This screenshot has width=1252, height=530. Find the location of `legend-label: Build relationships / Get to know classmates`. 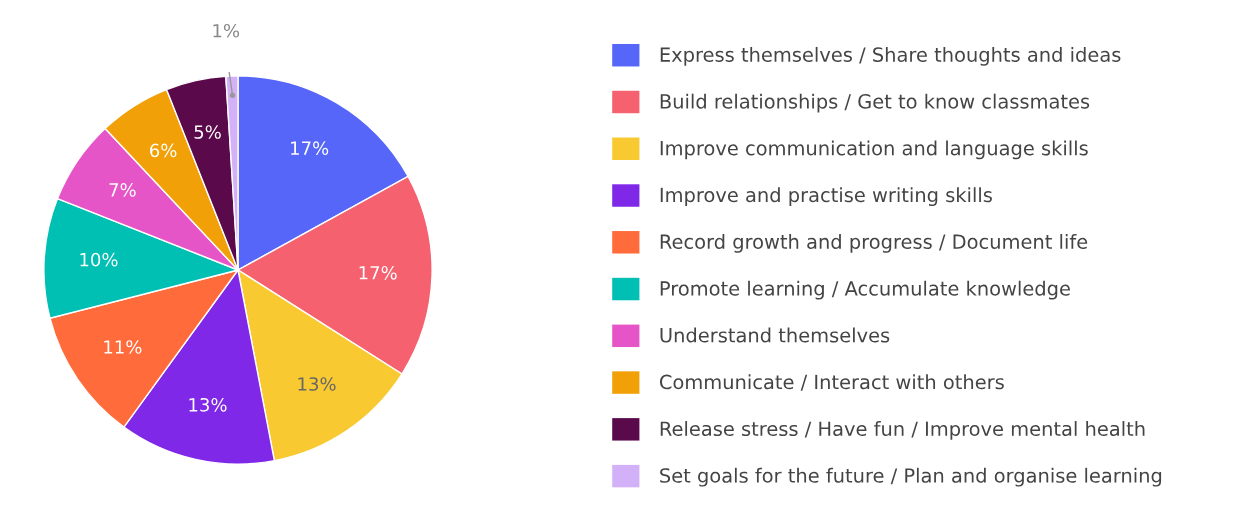

legend-label: Build relationships / Get to know classmates is located at coordinates (875, 103).